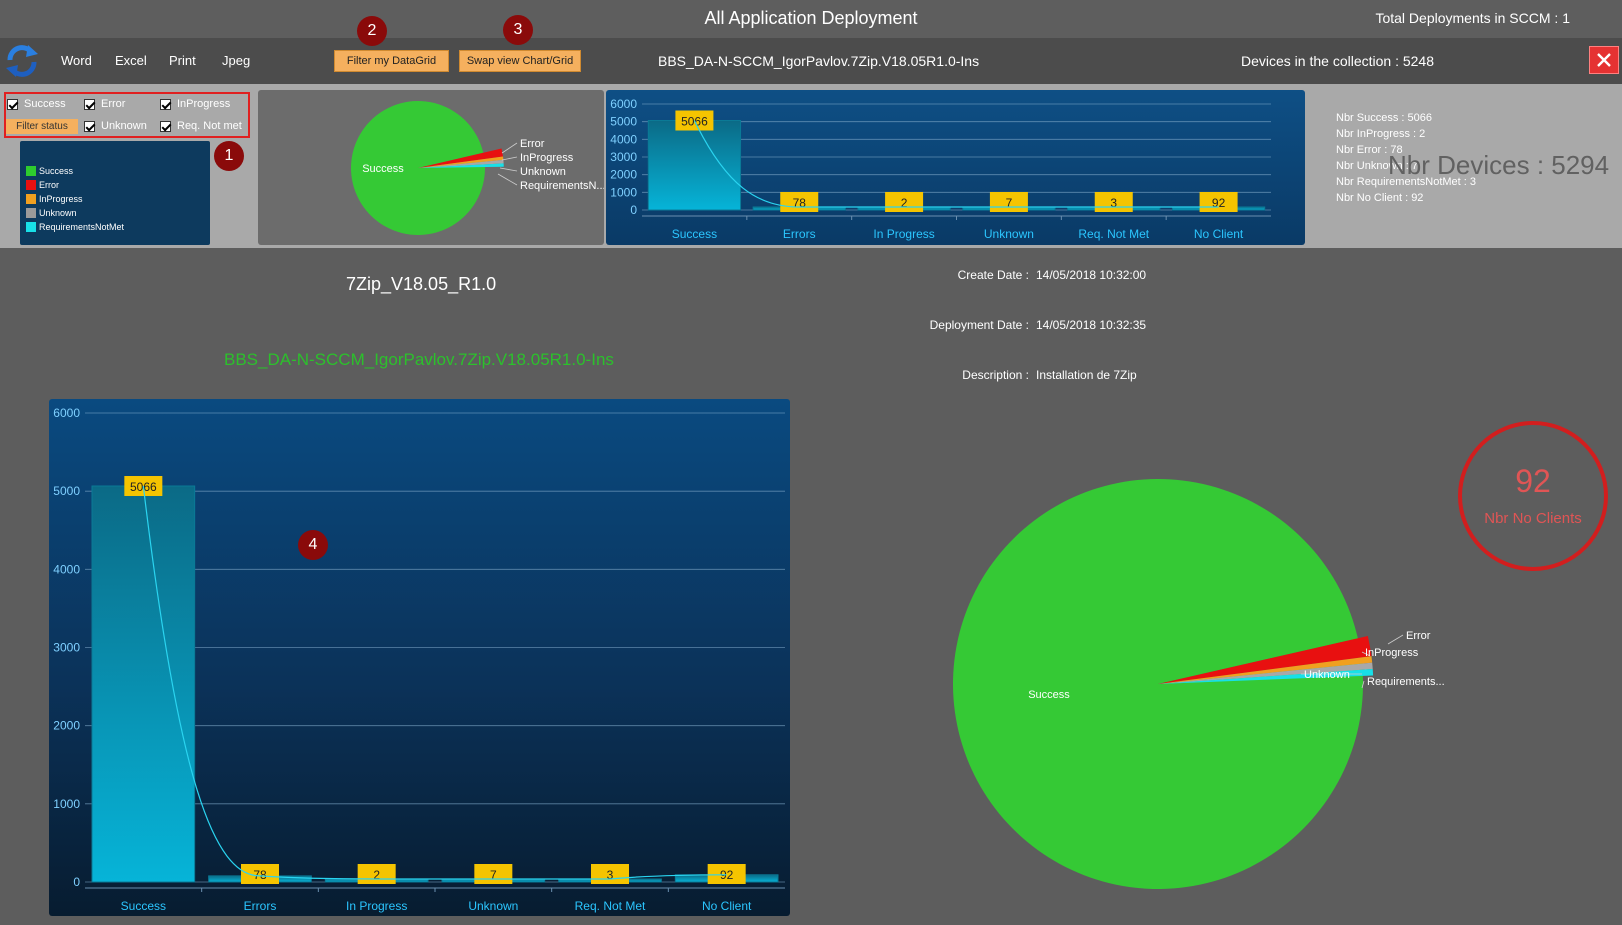 Image resolution: width=1622 pixels, height=925 pixels. What do you see at coordinates (493, 906) in the screenshot?
I see `x-tick-label-unknown: Unknown` at bounding box center [493, 906].